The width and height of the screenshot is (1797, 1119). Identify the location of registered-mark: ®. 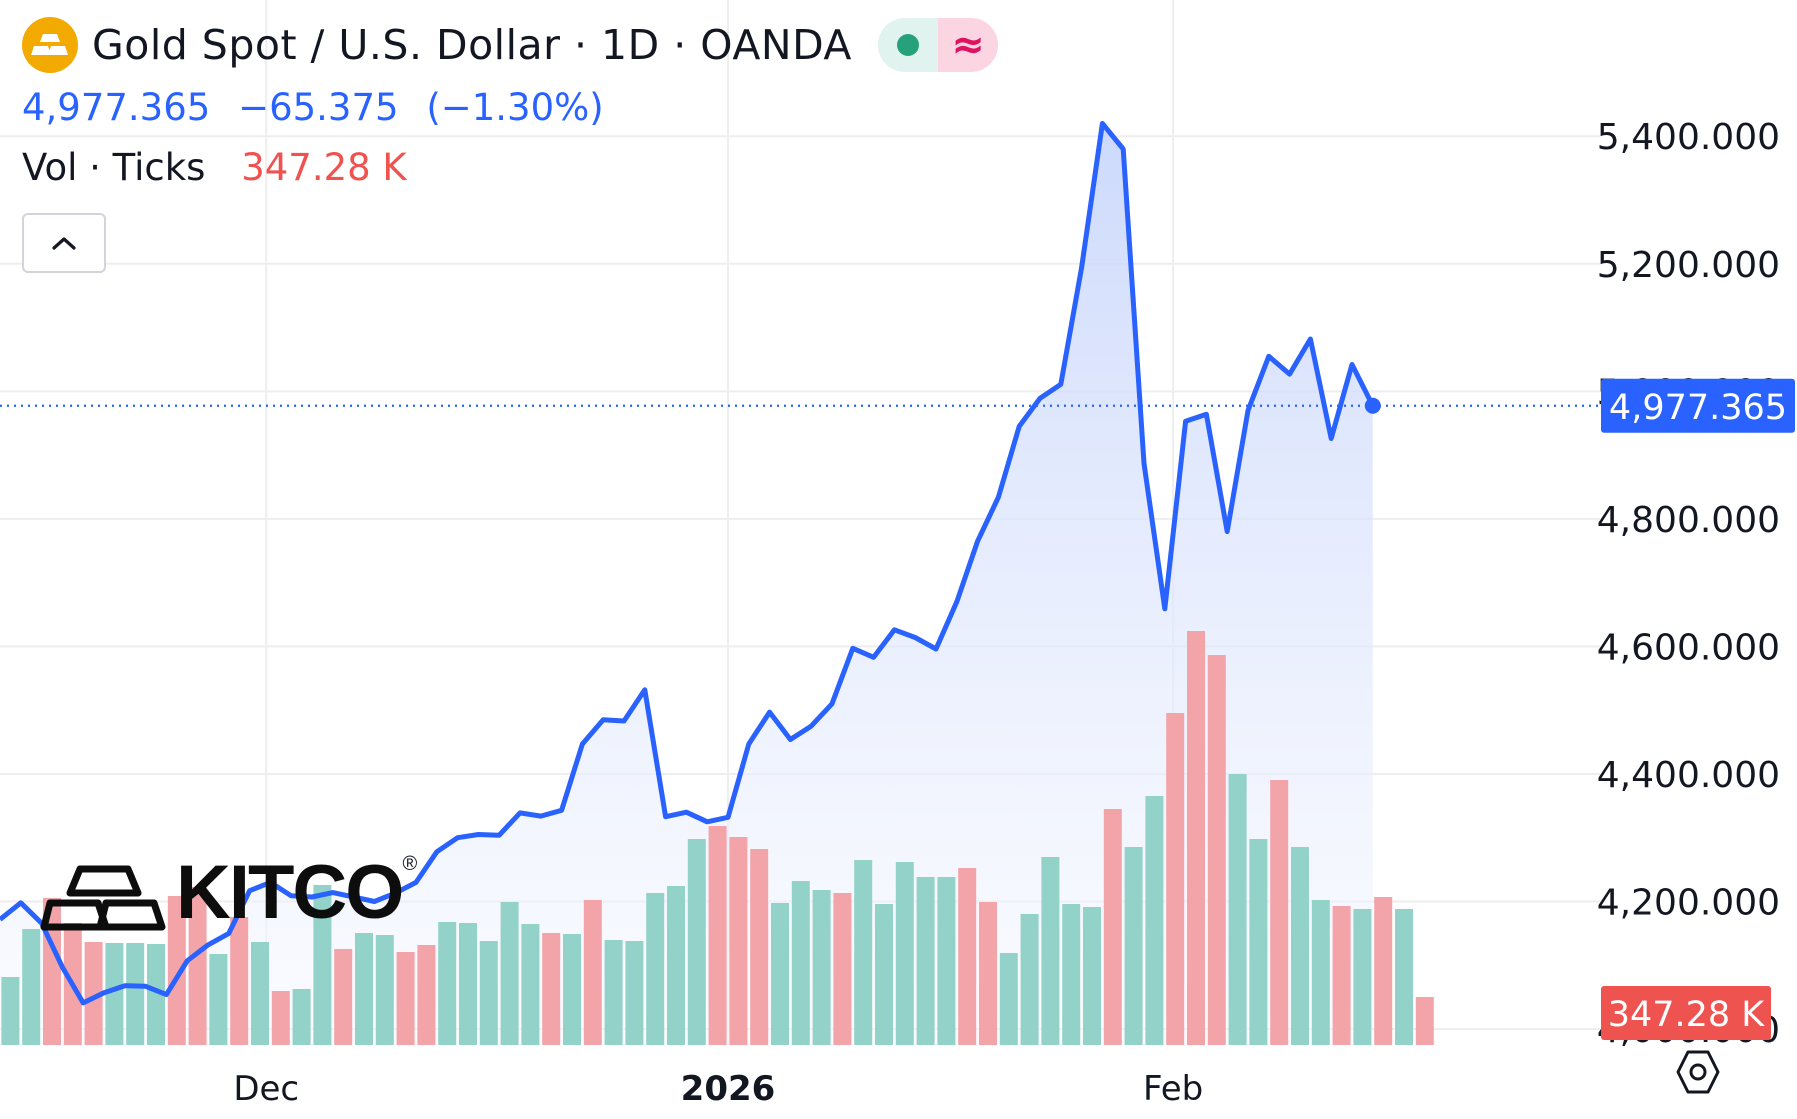
(410, 864).